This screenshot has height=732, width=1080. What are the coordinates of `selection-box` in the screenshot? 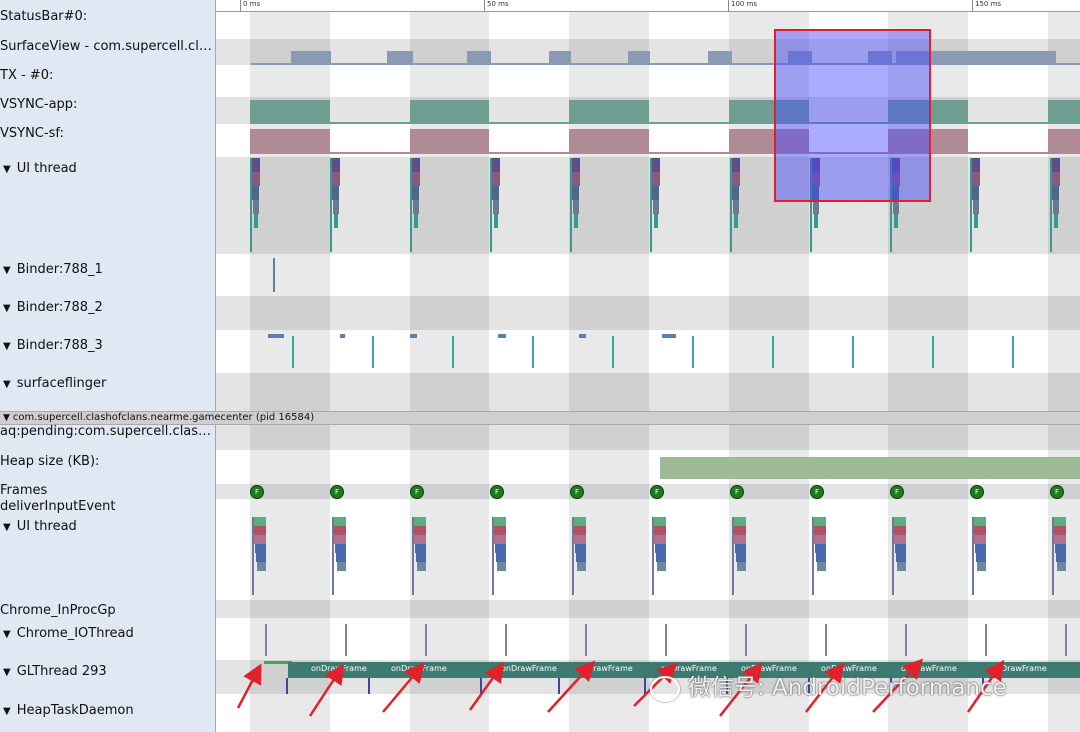 It's located at (852, 115).